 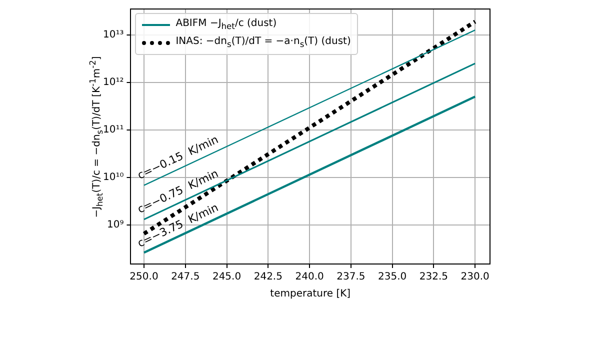 What do you see at coordinates (113, 177) in the screenshot?
I see `y-tick-label: 10¹⁰` at bounding box center [113, 177].